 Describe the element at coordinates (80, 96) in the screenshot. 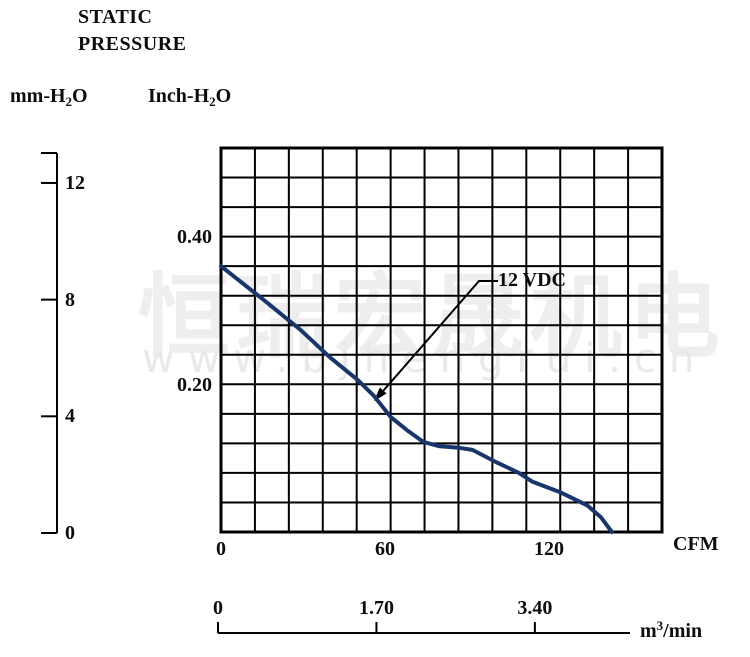

I see `metric-unit-suffix: O` at that location.